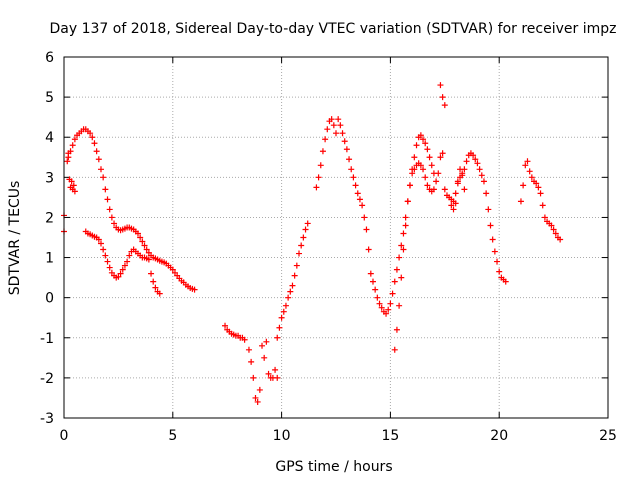  Describe the element at coordinates (49, 98) in the screenshot. I see `y-tick-label: 5` at that location.